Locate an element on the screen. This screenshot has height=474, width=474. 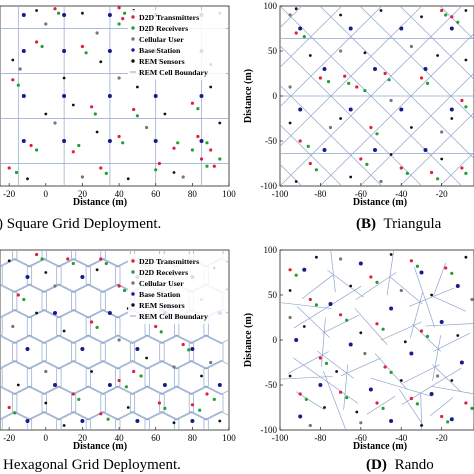
x-tick-label: 20 is located at coordinates (83, 194).